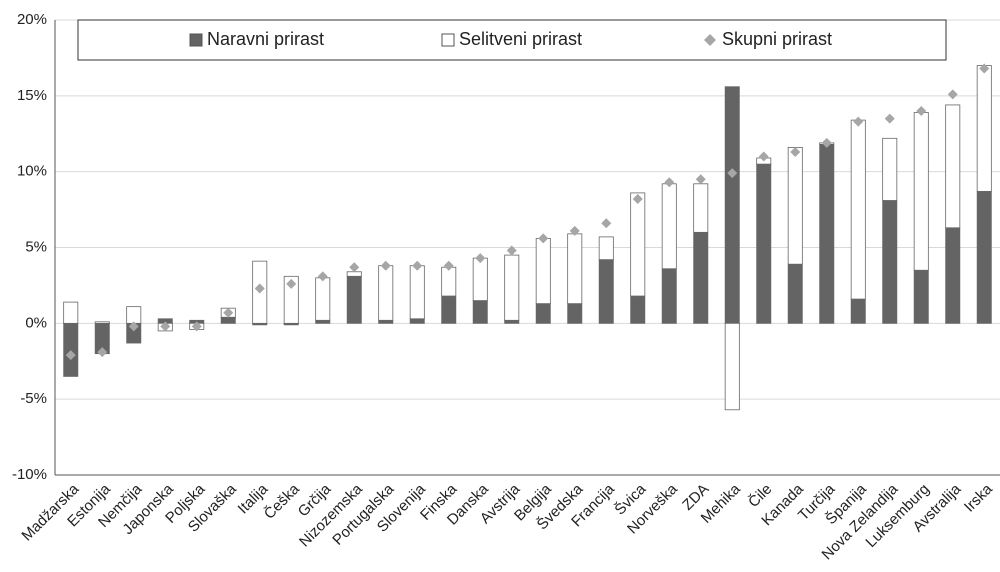 The height and width of the screenshot is (572, 1000). What do you see at coordinates (32, 171) in the screenshot?
I see `y-tick-label: 10%` at bounding box center [32, 171].